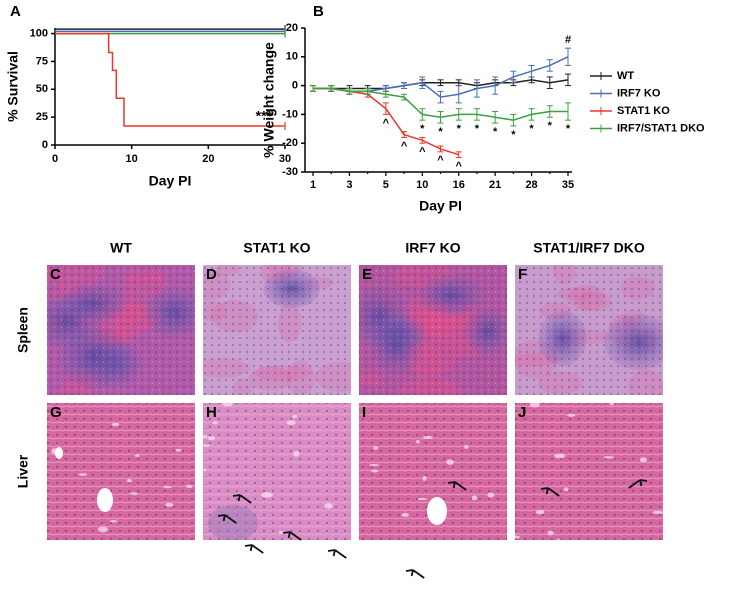  What do you see at coordinates (531, 185) in the screenshot?
I see `x-tick-label: 28` at bounding box center [531, 185].